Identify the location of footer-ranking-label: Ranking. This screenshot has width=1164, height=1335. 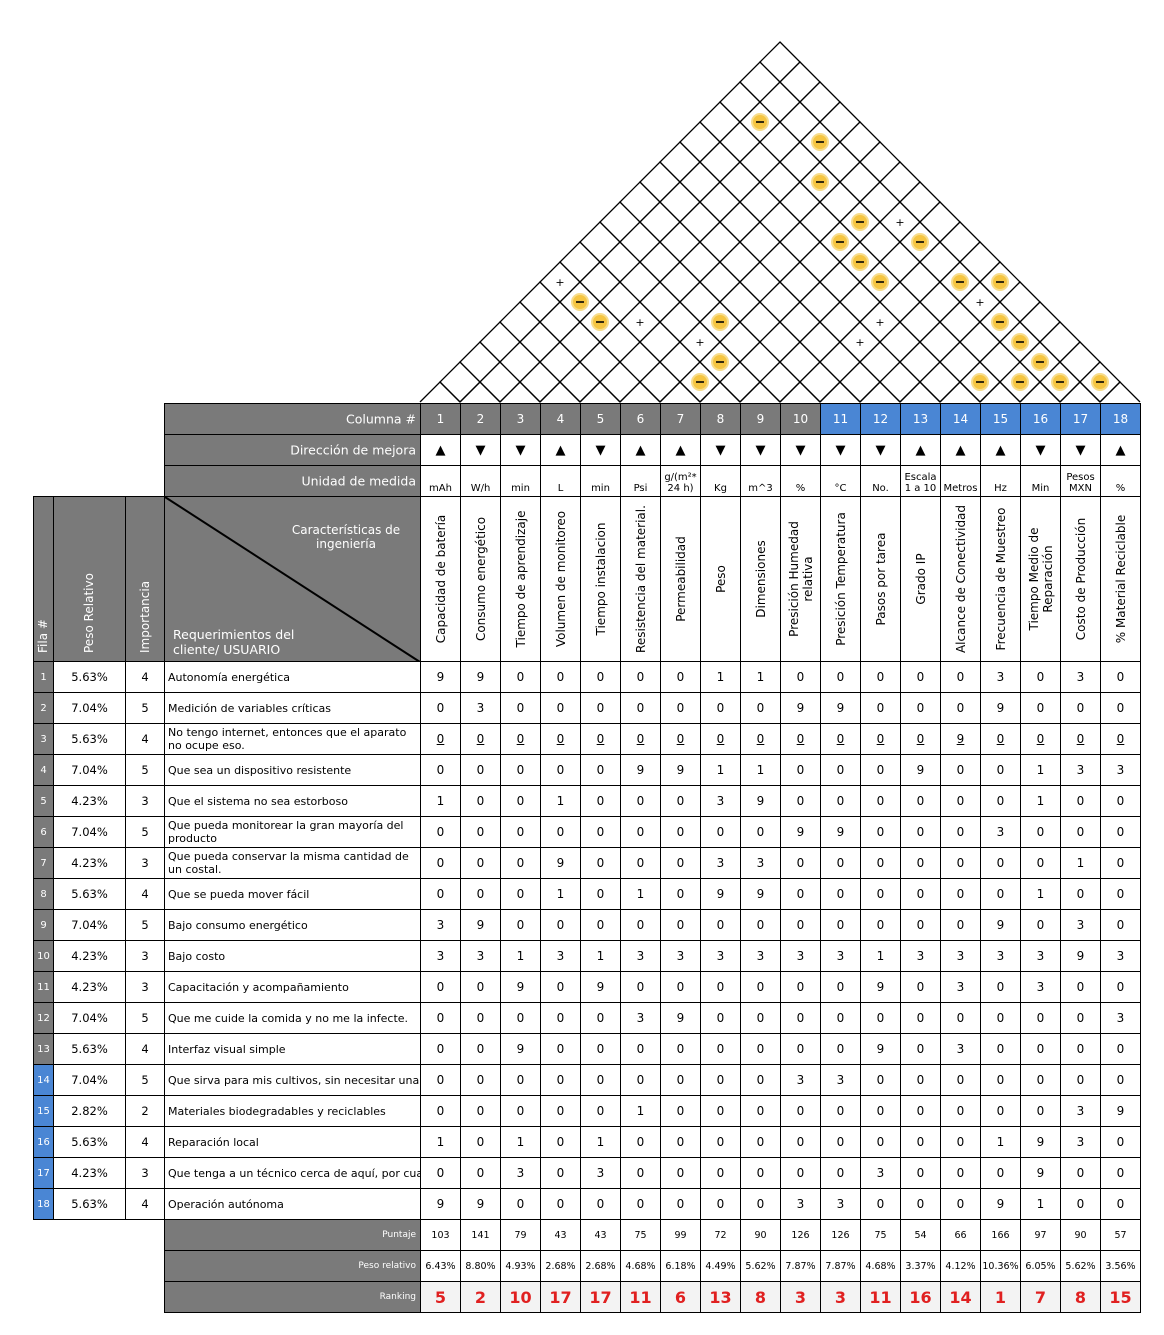
(292, 1297).